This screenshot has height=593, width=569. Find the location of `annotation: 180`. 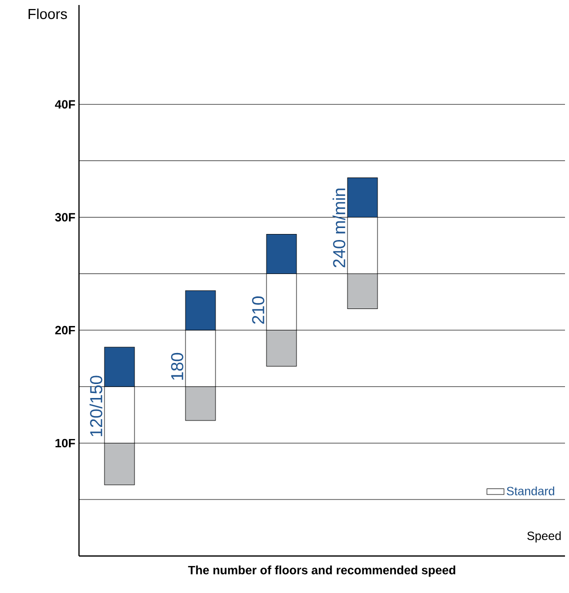

annotation: 180 is located at coordinates (177, 366).